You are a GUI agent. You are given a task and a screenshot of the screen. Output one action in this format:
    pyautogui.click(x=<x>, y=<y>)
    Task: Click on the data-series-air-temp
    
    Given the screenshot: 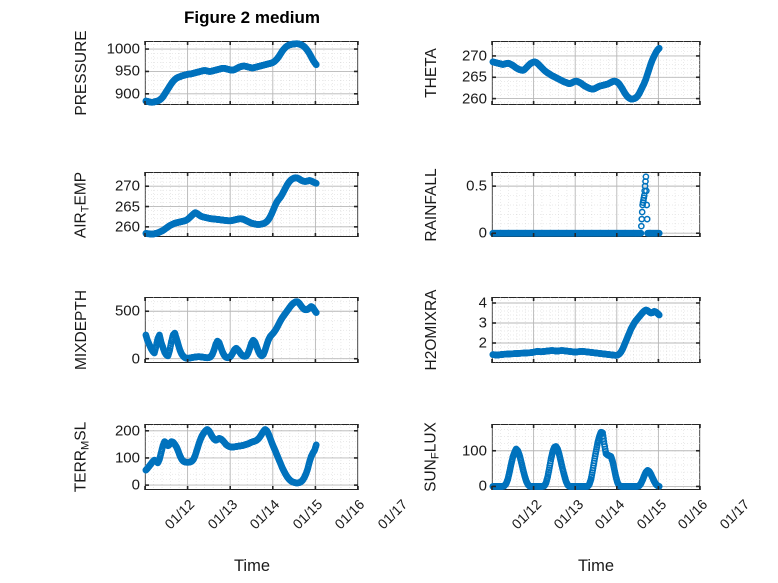 What is the action you would take?
    pyautogui.click(x=231, y=206)
    